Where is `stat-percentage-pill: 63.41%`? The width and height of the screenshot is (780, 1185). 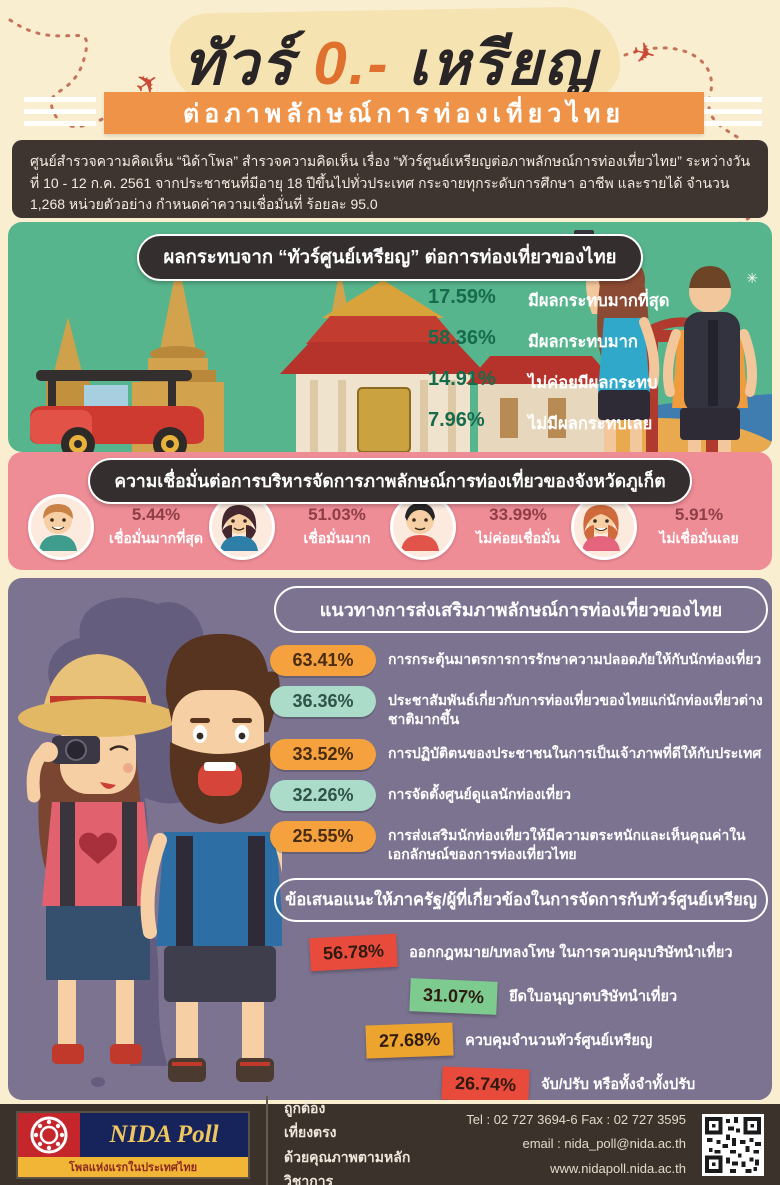 stat-percentage-pill: 63.41% is located at coordinates (323, 660).